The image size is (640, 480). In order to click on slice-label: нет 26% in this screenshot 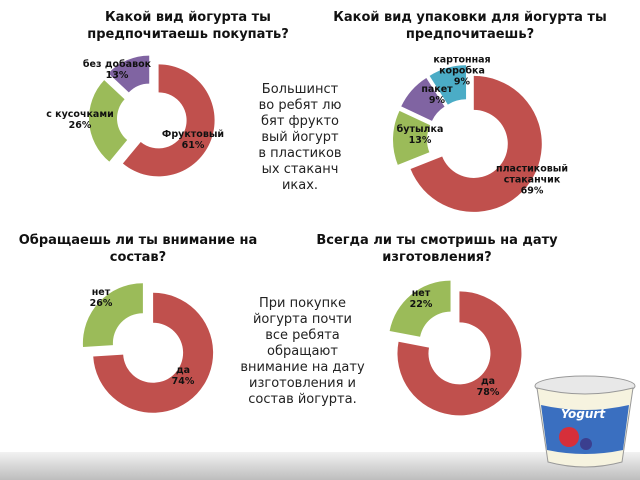, I will do `click(101, 298)`.